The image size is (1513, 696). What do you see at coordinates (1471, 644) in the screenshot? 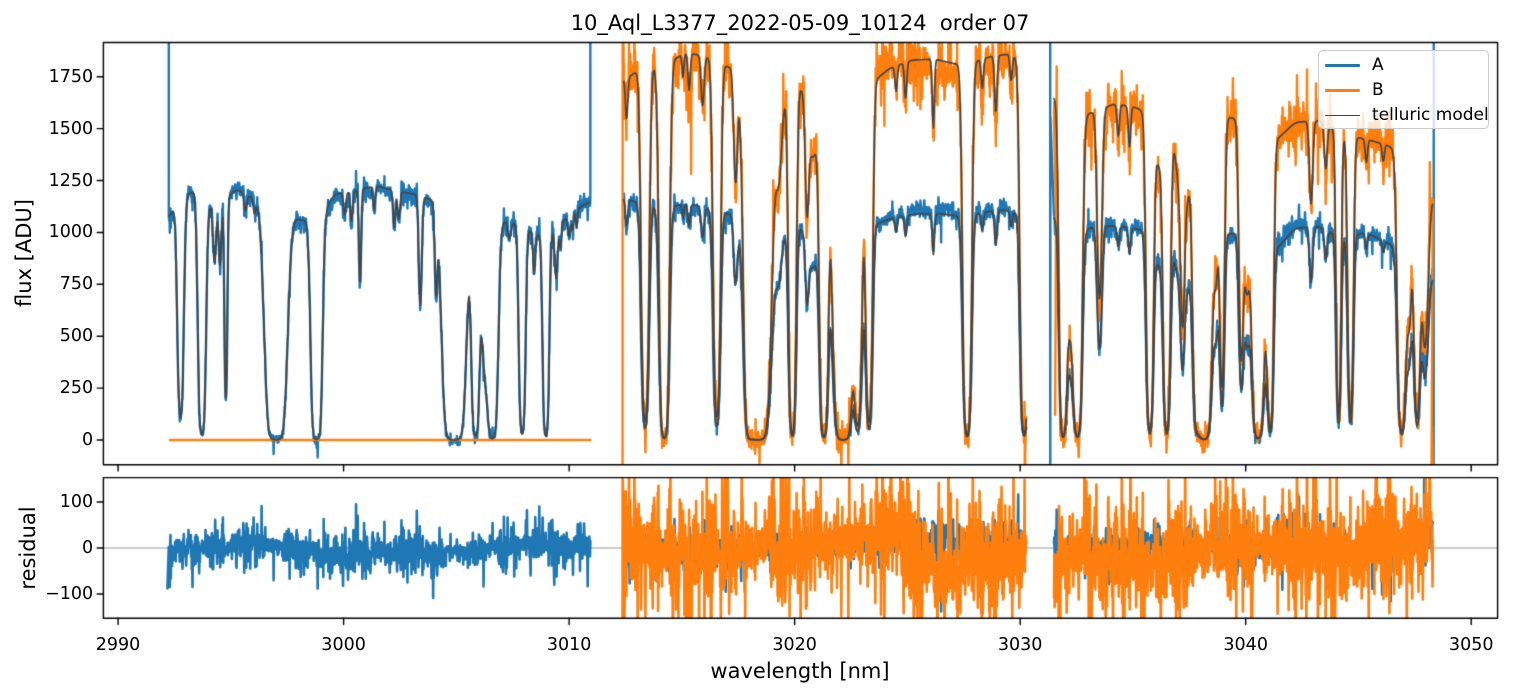
I see `x-tick-label: 3050` at bounding box center [1471, 644].